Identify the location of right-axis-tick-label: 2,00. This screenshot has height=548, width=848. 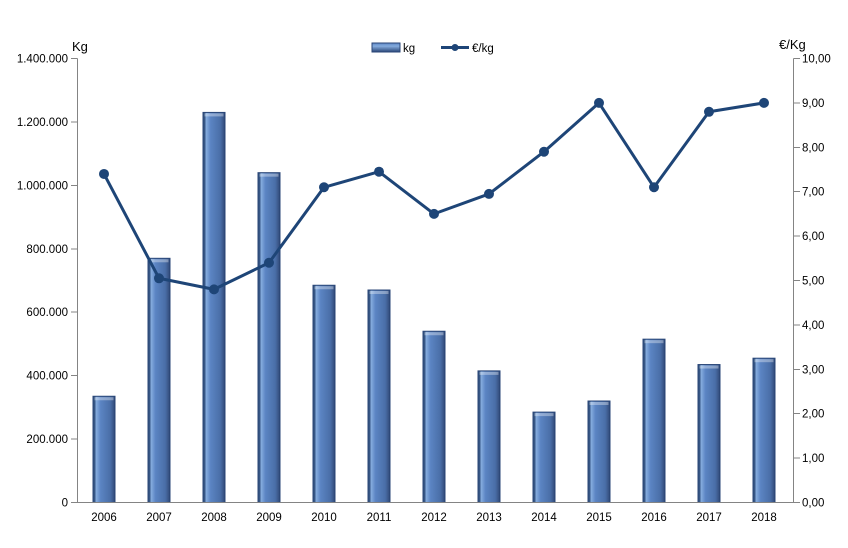
(813, 415).